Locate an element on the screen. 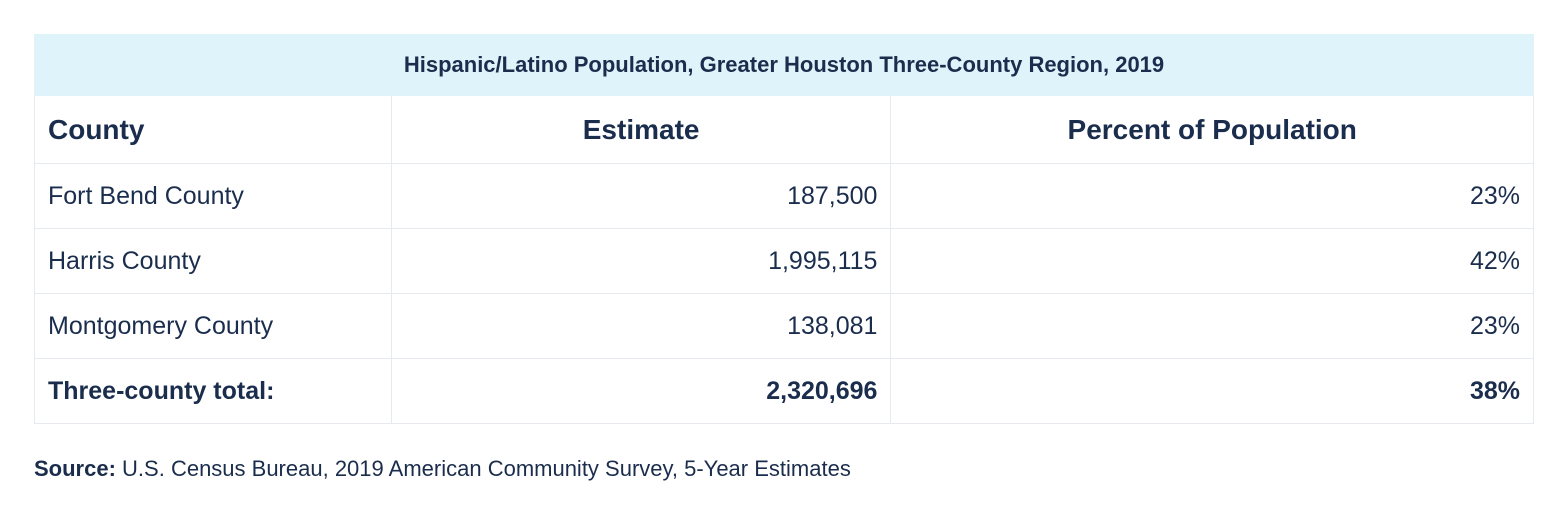  cell: 1,995,115 is located at coordinates (641, 261).